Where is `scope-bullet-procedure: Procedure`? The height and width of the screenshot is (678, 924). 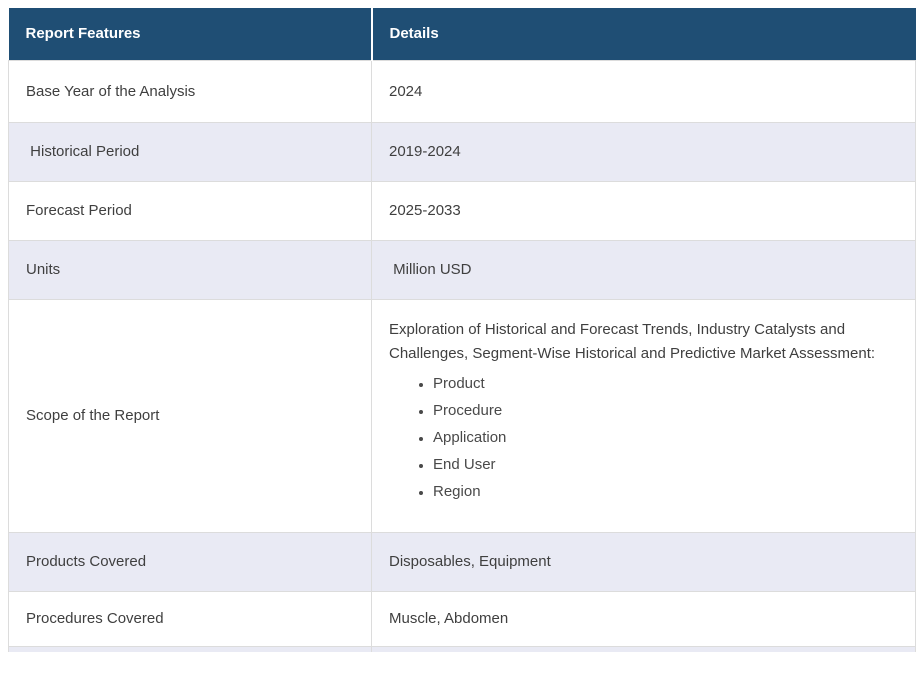 scope-bullet-procedure: Procedure is located at coordinates (664, 411).